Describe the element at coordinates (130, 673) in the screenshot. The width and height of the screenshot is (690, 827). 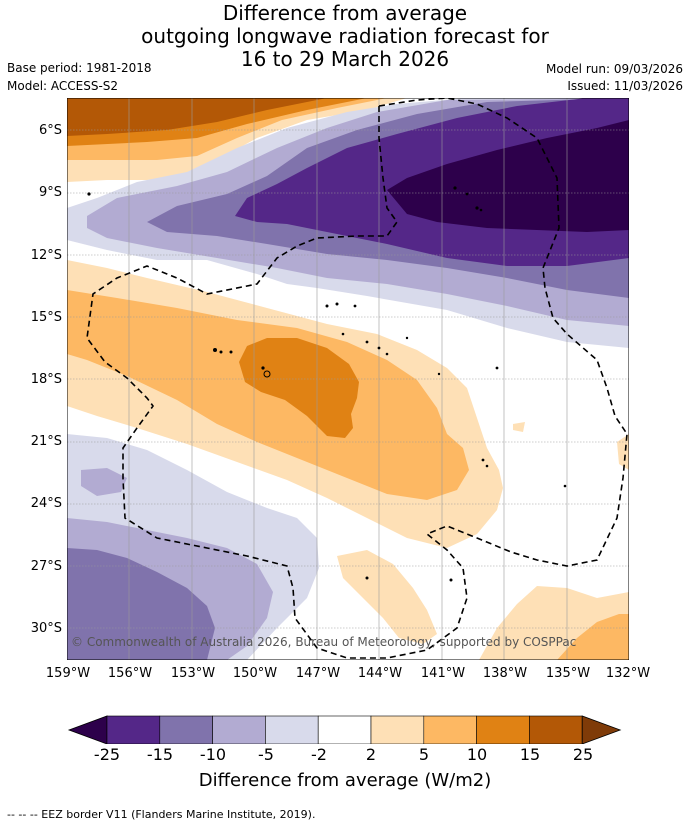
I see `lon-label-156w: 156°W` at that location.